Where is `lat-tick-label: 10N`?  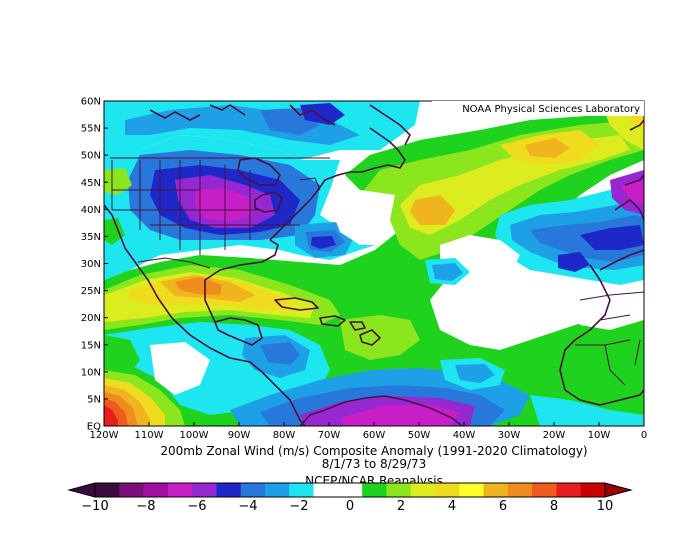
lat-tick-label: 10N is located at coordinates (91, 372).